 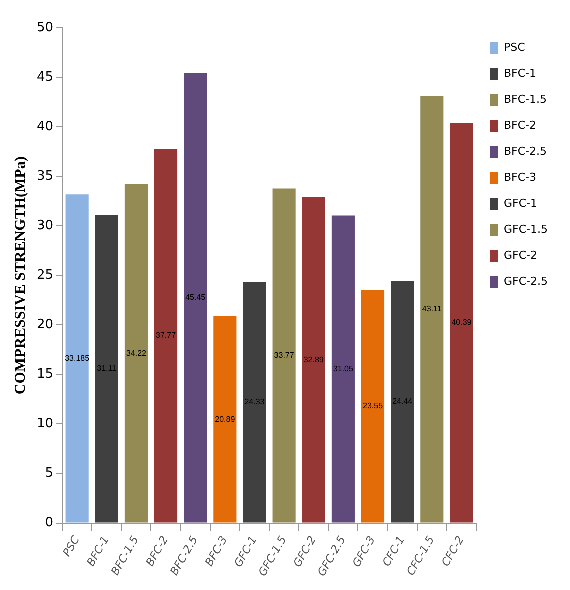 I want to click on data-label: 23.55, so click(x=373, y=406).